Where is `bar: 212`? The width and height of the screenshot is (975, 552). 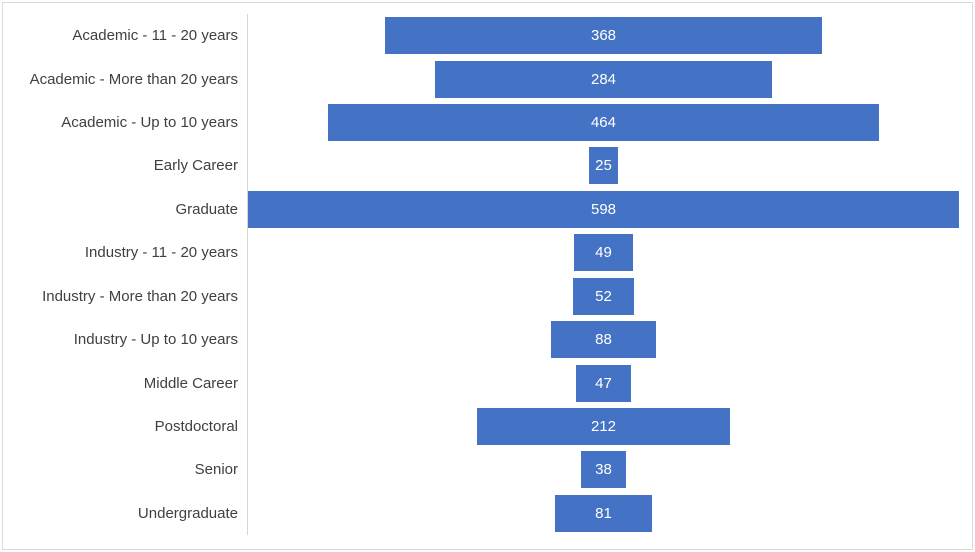
bar: 212 is located at coordinates (603, 426).